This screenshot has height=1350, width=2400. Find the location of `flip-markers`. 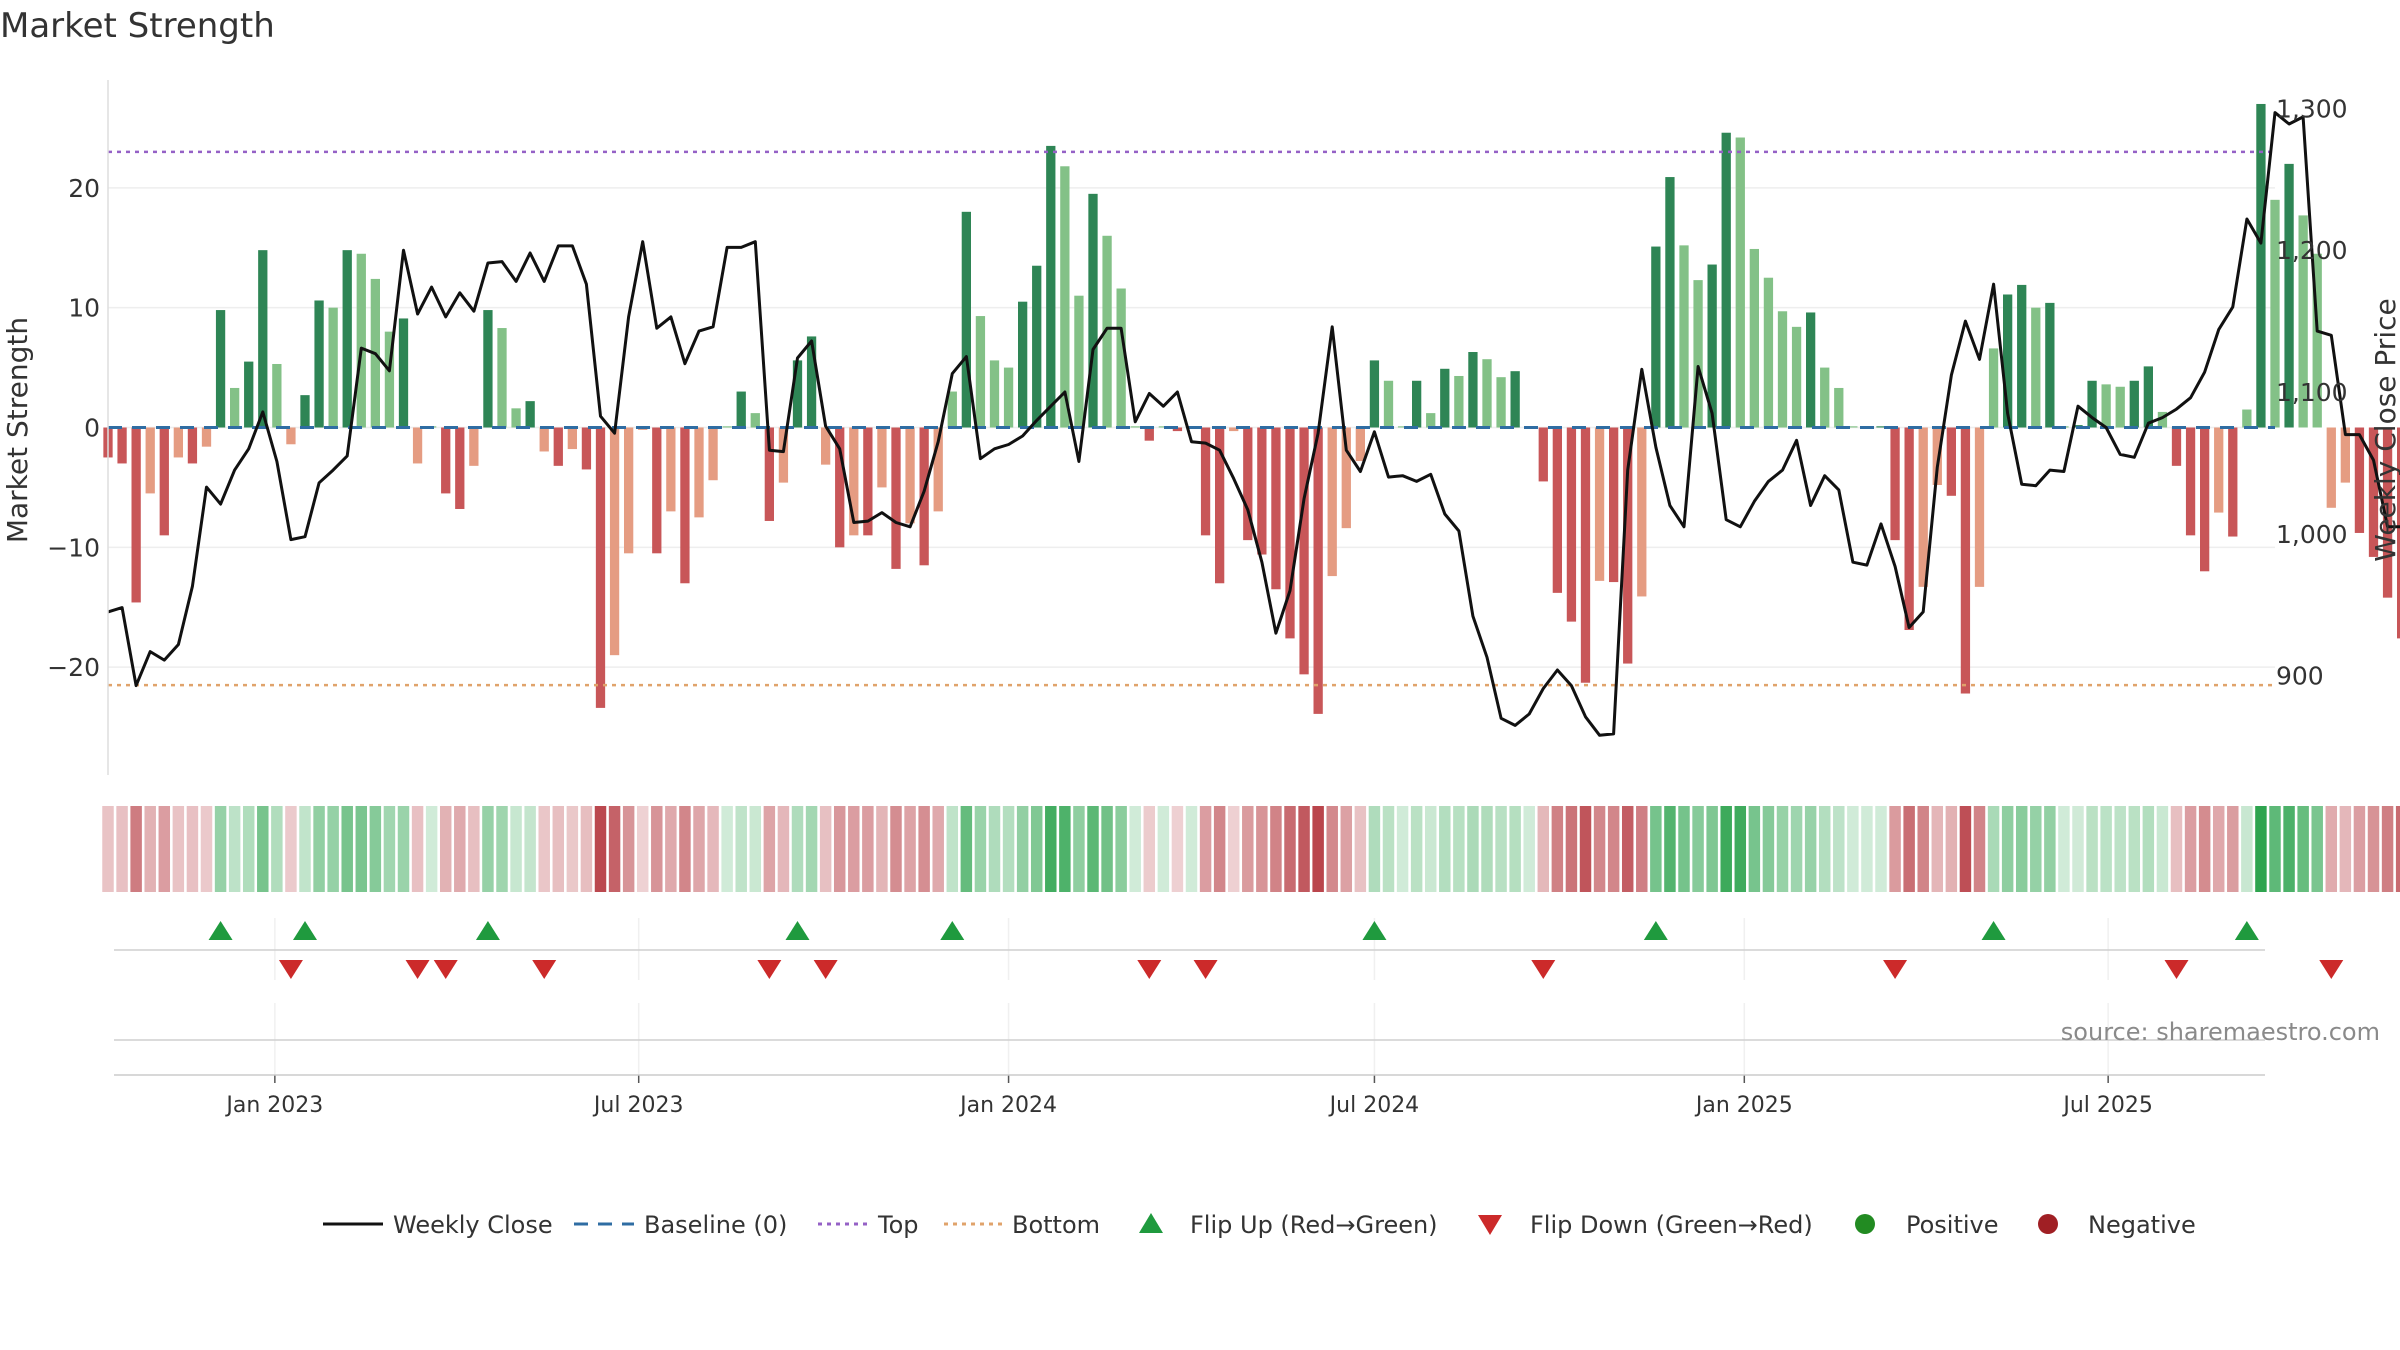

flip-markers is located at coordinates (1276, 950).